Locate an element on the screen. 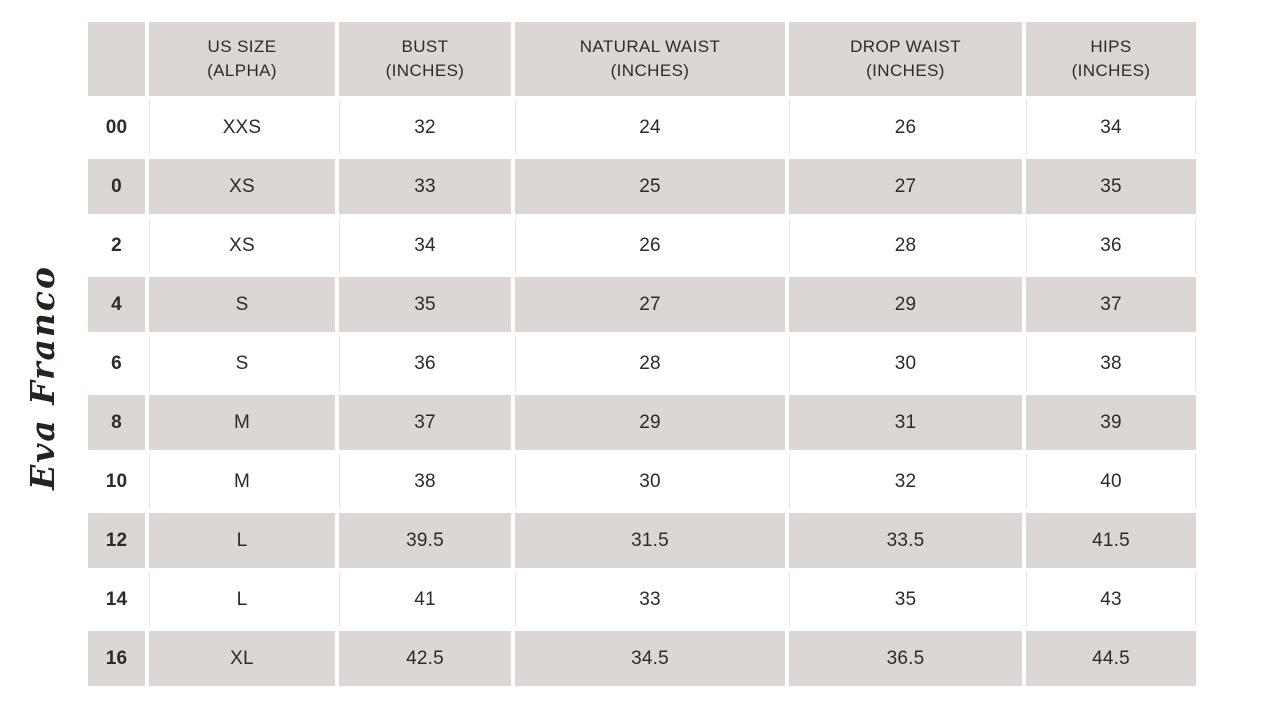  col-header-blank is located at coordinates (116, 59).